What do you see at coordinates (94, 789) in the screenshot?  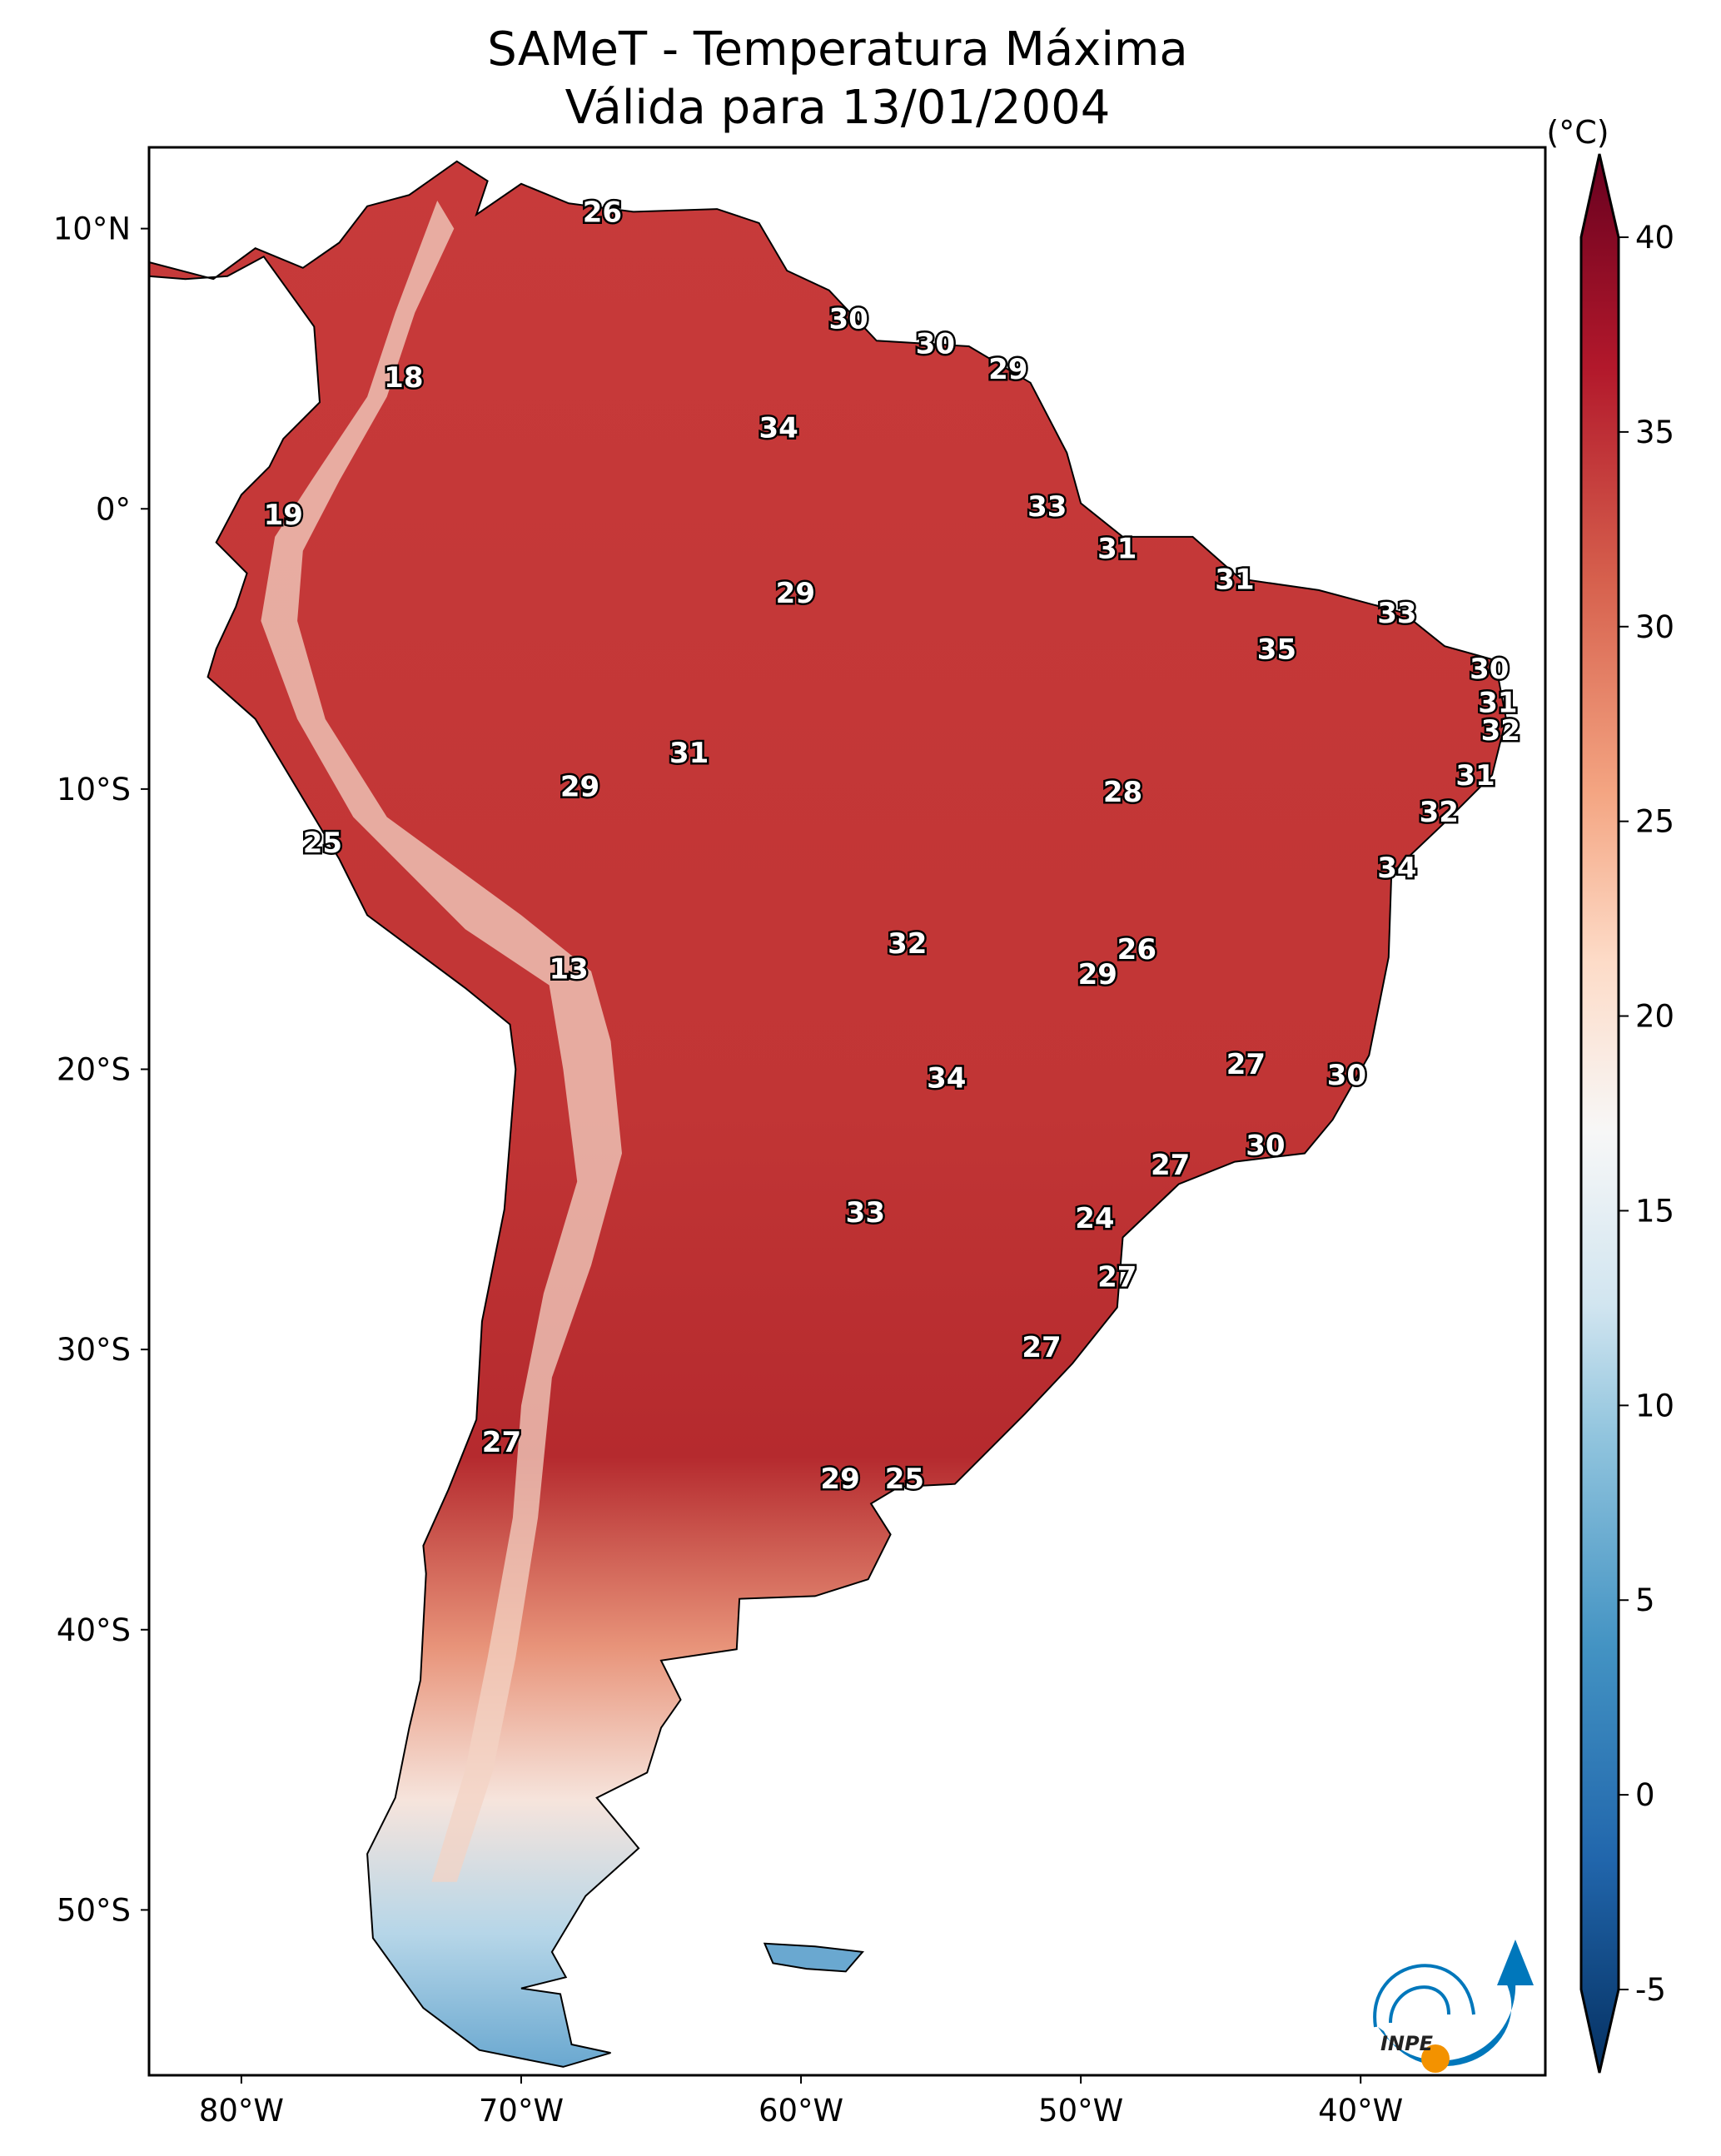 I see `lat-tick-label: 10°S` at bounding box center [94, 789].